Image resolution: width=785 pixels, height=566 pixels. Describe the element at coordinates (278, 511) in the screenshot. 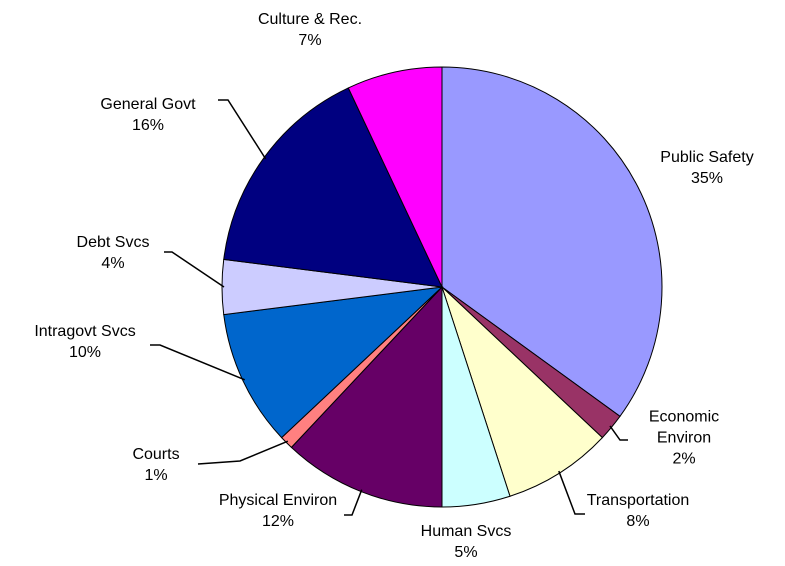

I see `slice-label: Physical Environ 12%` at that location.